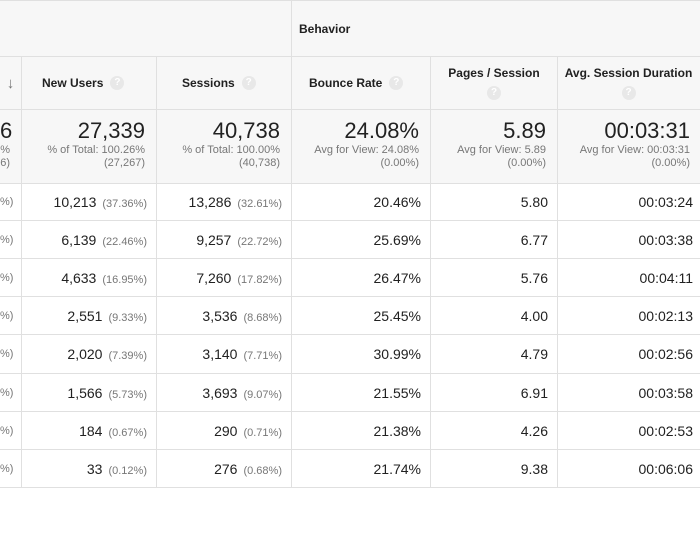  Describe the element at coordinates (397, 240) in the screenshot. I see `row-bounce-rate: 25.69%` at that location.